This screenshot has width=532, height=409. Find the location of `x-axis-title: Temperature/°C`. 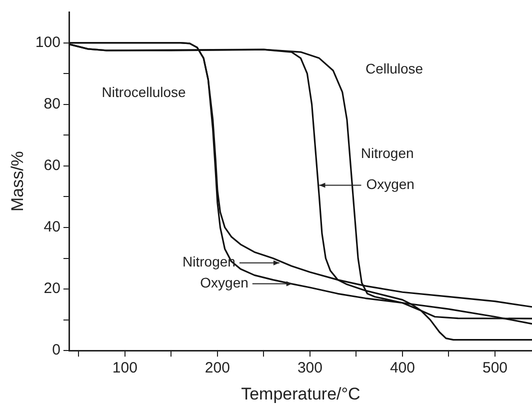

x-axis-title: Temperature/°C is located at coordinates (300, 394).